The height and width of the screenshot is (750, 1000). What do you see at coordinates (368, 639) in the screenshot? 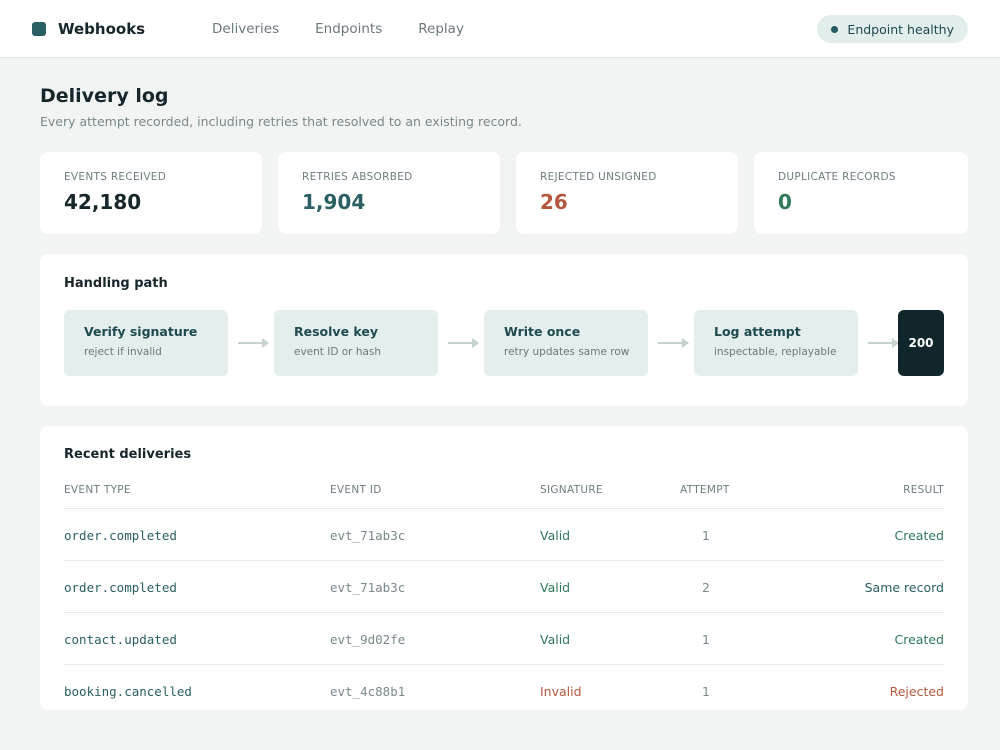
I see `event-id-cell: evt_9d02fe` at bounding box center [368, 639].